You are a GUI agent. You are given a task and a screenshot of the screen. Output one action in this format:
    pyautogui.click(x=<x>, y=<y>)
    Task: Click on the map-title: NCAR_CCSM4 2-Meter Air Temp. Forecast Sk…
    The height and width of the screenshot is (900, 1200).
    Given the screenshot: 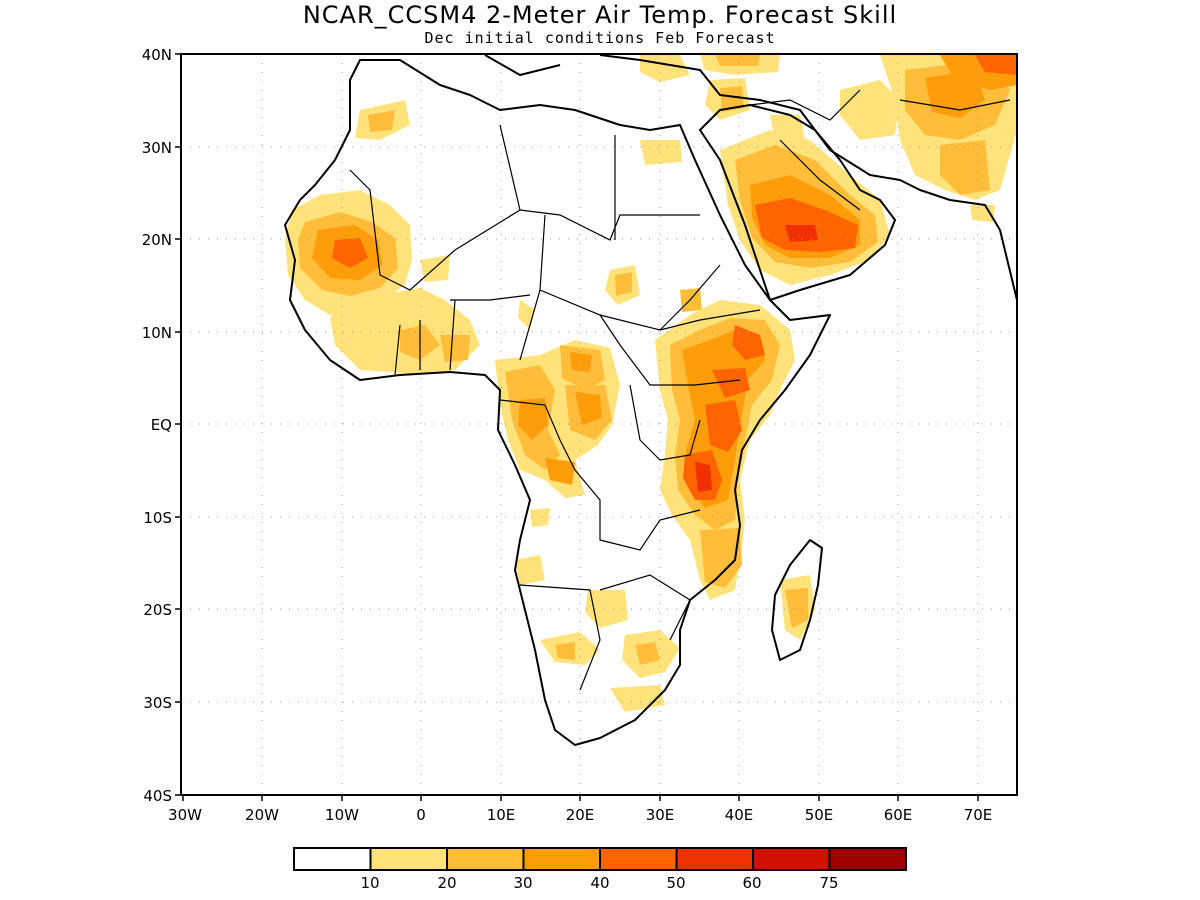 What is the action you would take?
    pyautogui.click(x=600, y=15)
    